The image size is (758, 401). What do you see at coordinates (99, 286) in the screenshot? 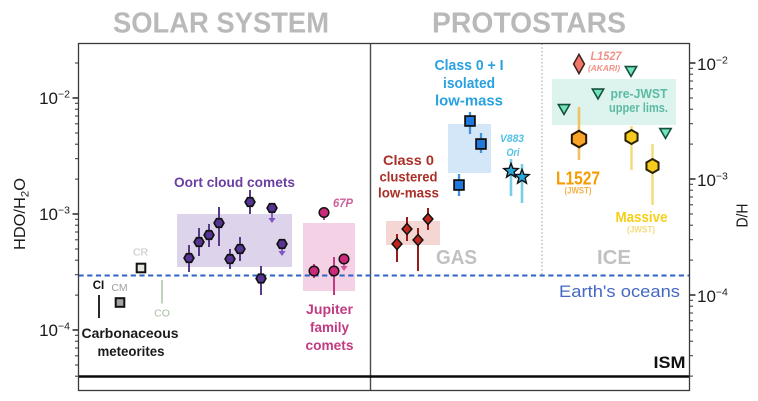
I see `svg-text: CI` at bounding box center [99, 286].